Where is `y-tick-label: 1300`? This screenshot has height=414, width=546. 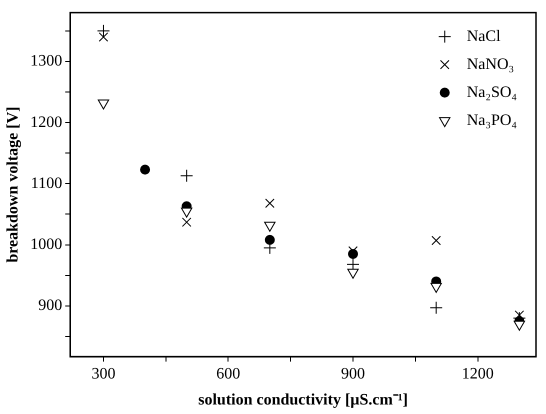 y-tick-label: 1300 is located at coordinates (46, 61).